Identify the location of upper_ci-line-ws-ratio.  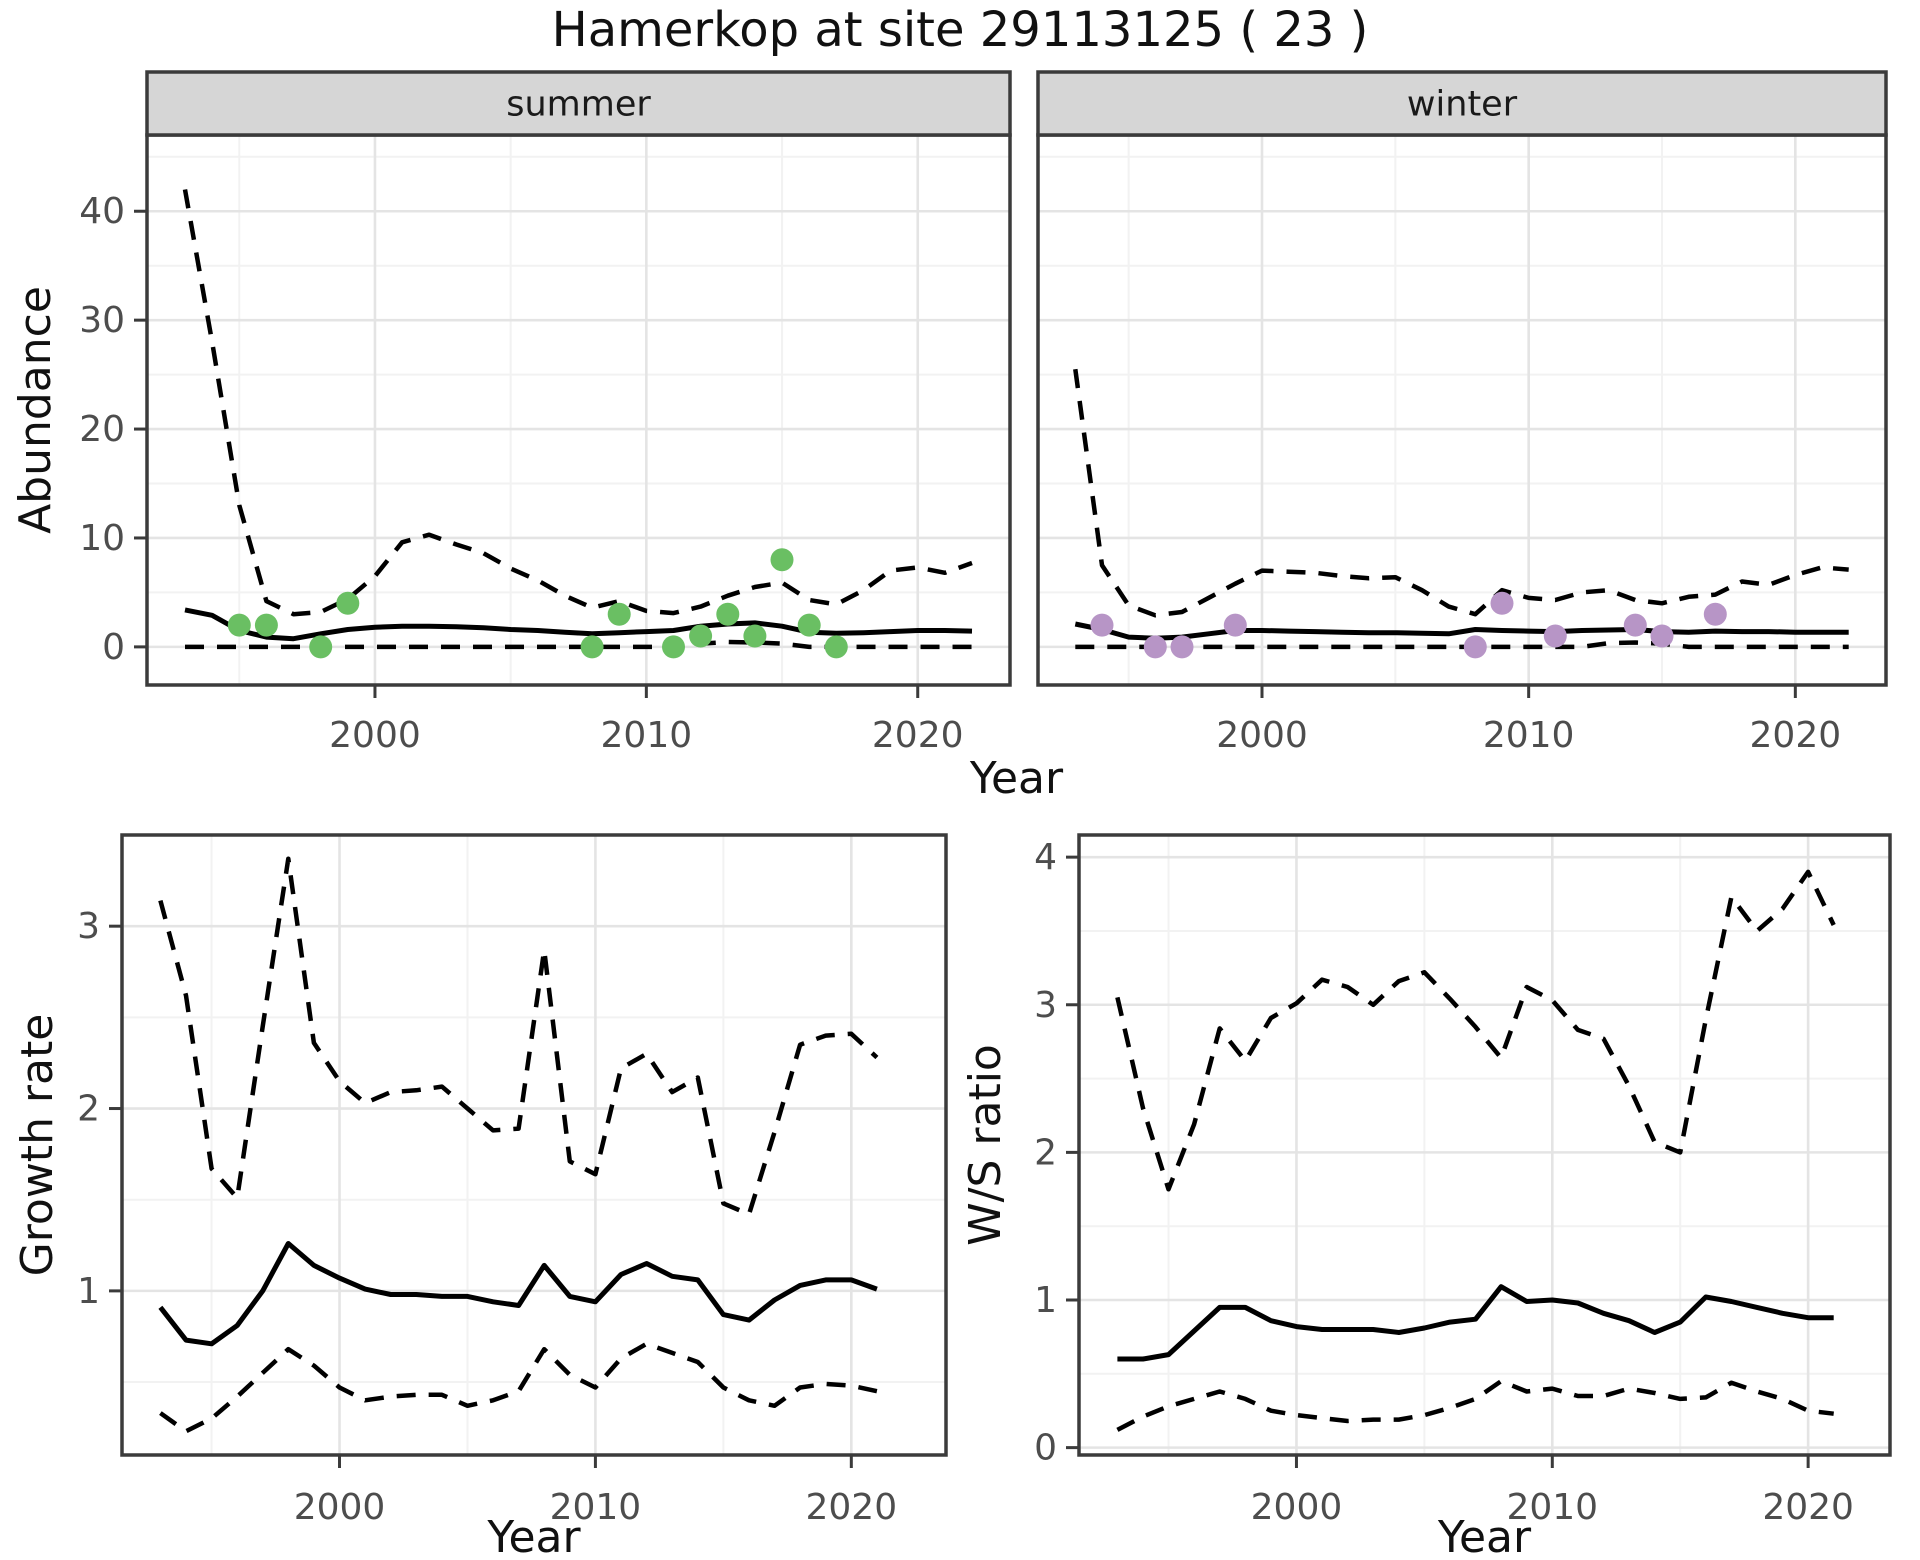
(1475, 1030).